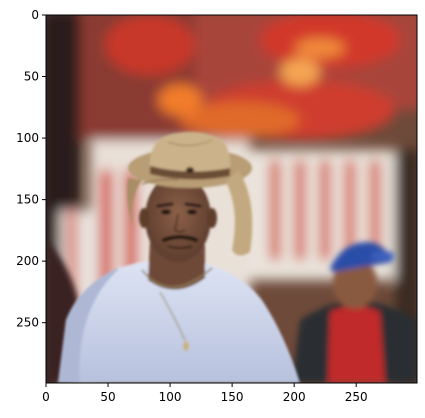  What do you see at coordinates (35, 15) in the screenshot?
I see `y-tick-label: 0` at bounding box center [35, 15].